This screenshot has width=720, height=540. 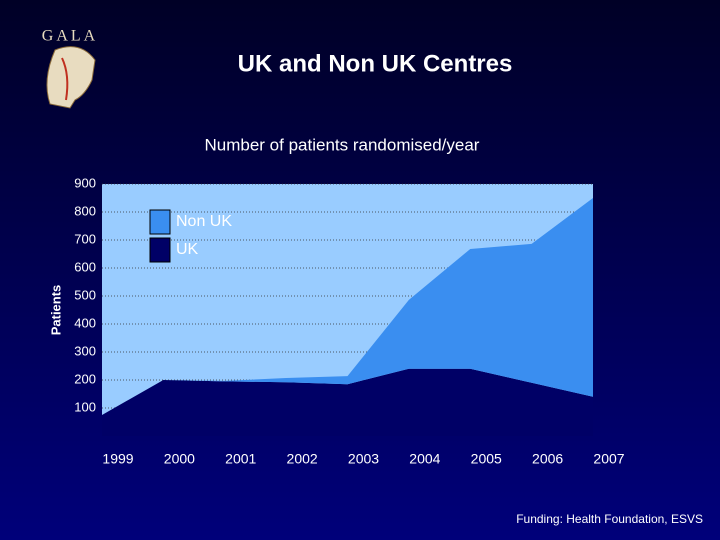 What do you see at coordinates (85, 210) in the screenshot?
I see `y-tick-label: 800` at bounding box center [85, 210].